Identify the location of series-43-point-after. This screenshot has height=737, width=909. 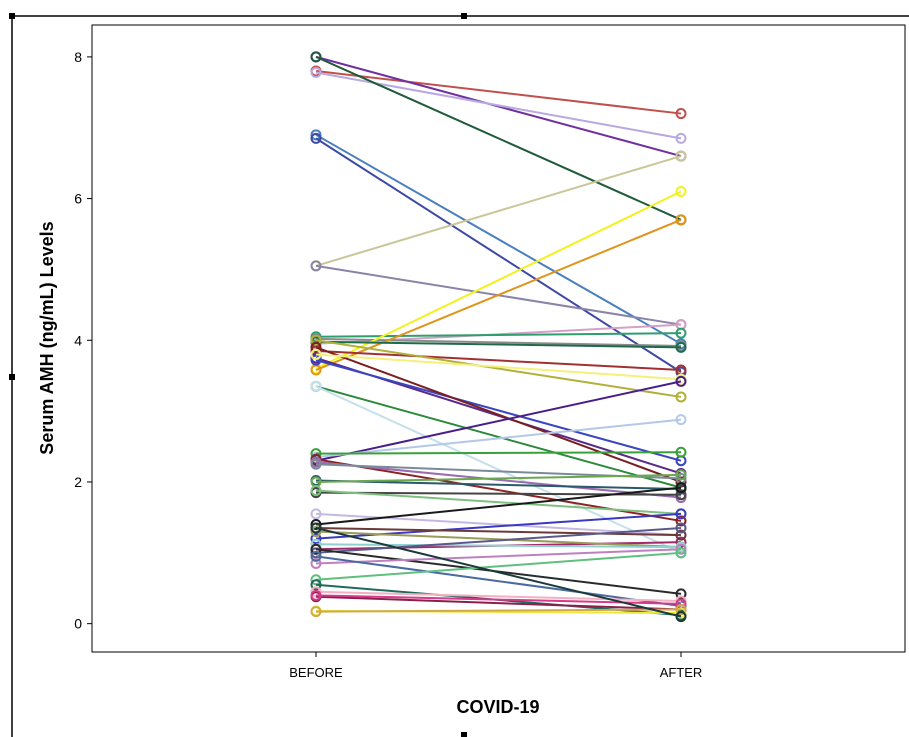
(681, 553).